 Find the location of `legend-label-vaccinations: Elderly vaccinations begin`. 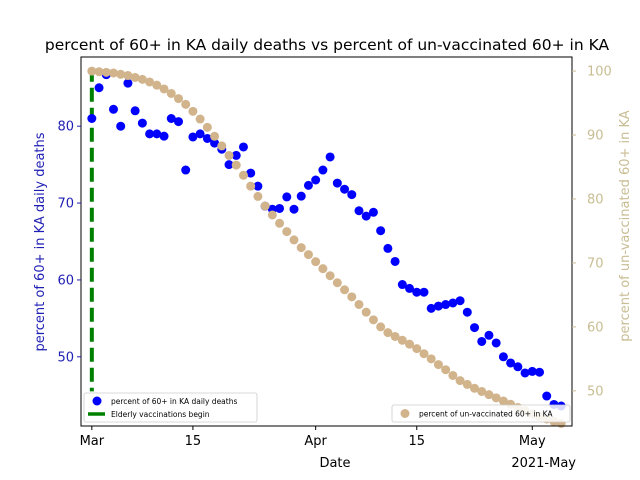

legend-label-vaccinations: Elderly vaccinations begin is located at coordinates (160, 414).